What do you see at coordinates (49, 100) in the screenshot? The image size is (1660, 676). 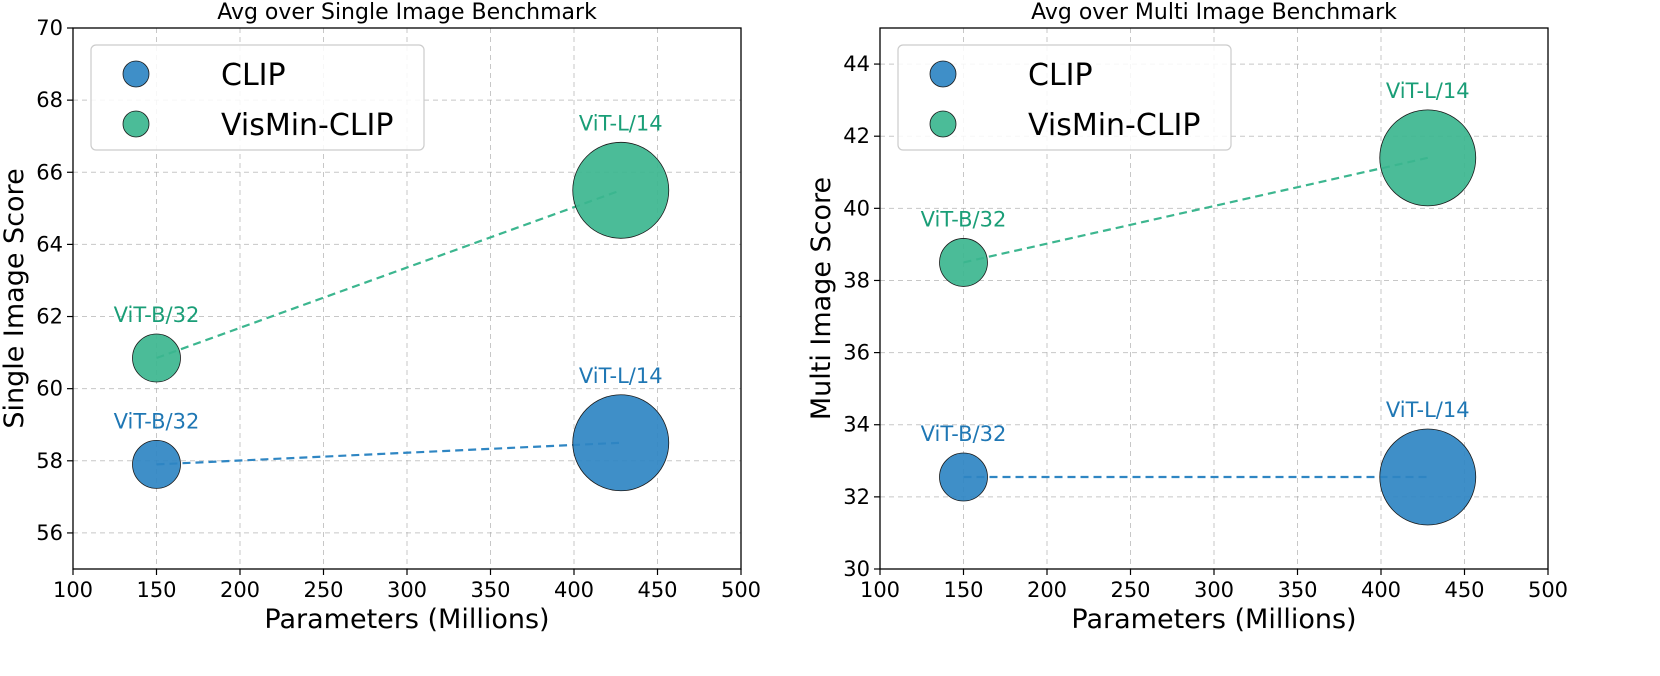 I see `y-tick-label: 68` at bounding box center [49, 100].